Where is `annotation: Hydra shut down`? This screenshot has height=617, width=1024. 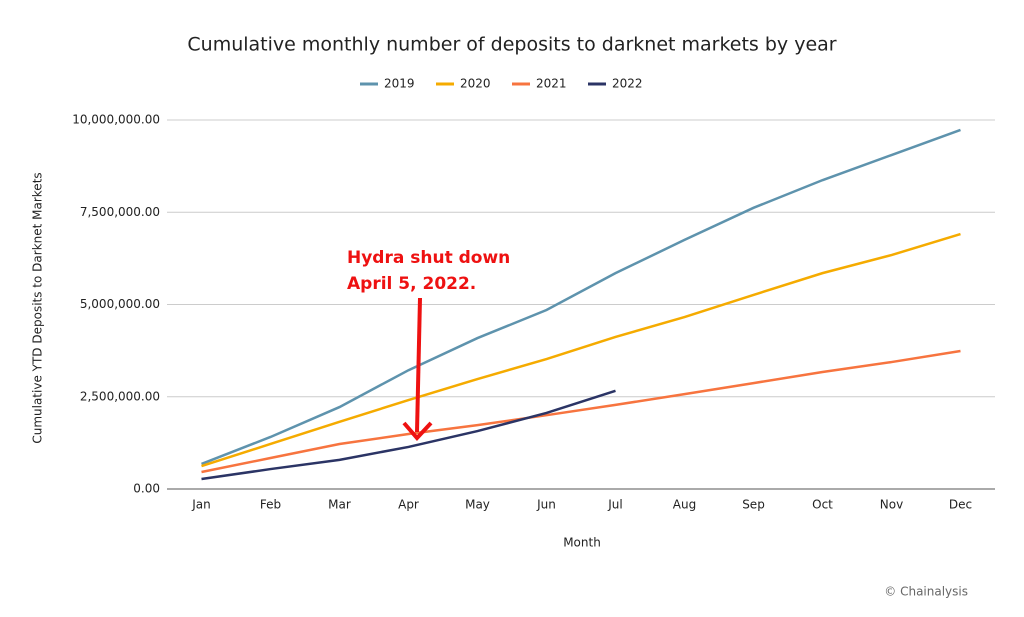
annotation: Hydra shut down is located at coordinates (428, 258).